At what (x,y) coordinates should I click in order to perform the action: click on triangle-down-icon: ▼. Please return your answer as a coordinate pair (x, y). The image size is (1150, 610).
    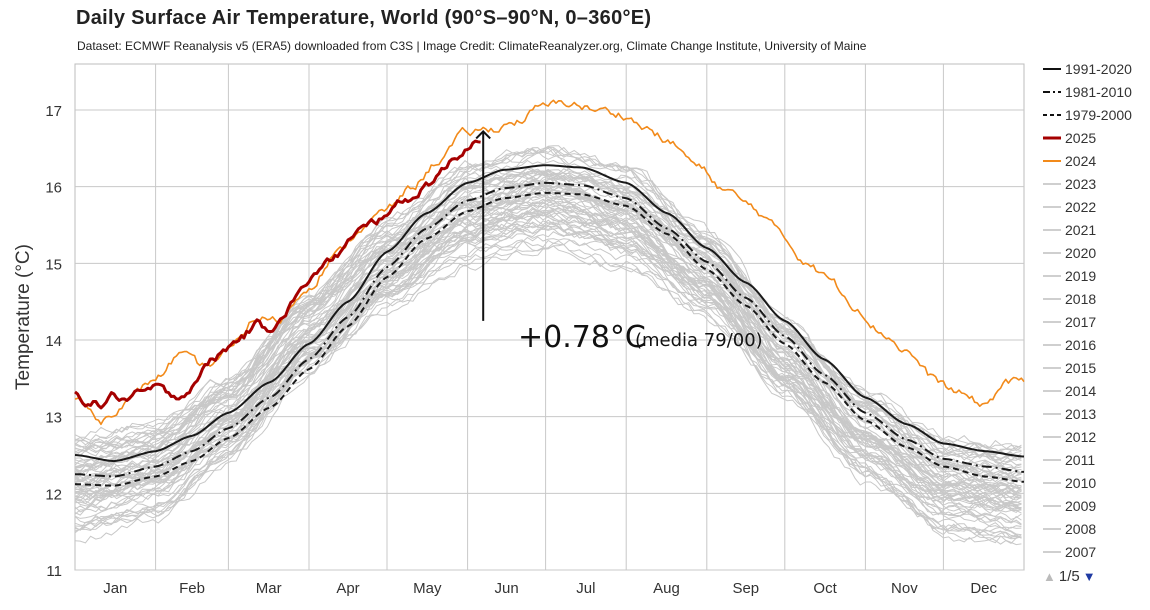
    Looking at the image, I should click on (1089, 576).